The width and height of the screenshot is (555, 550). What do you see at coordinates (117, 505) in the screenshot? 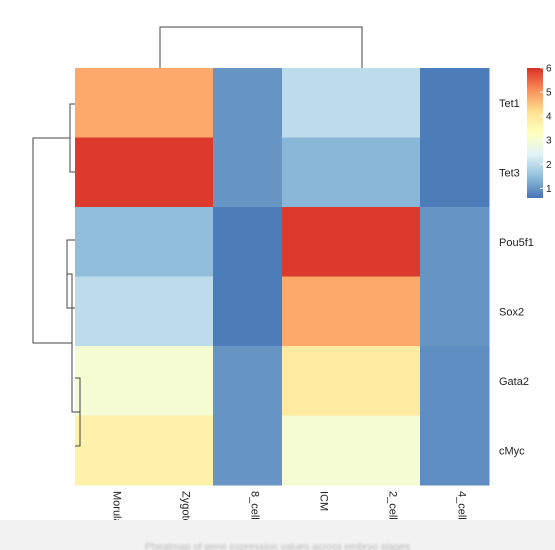
I see `column-label: Morula` at bounding box center [117, 505].